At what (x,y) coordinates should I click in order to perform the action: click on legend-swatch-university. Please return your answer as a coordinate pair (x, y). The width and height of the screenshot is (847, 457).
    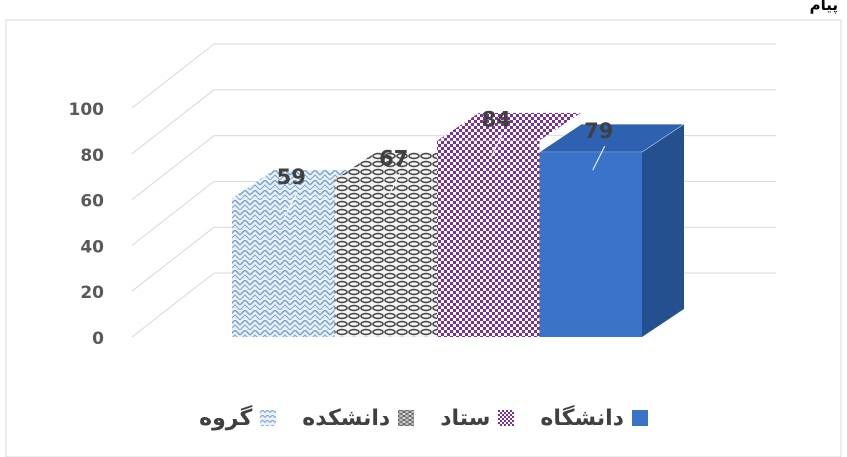
    Looking at the image, I should click on (639, 418).